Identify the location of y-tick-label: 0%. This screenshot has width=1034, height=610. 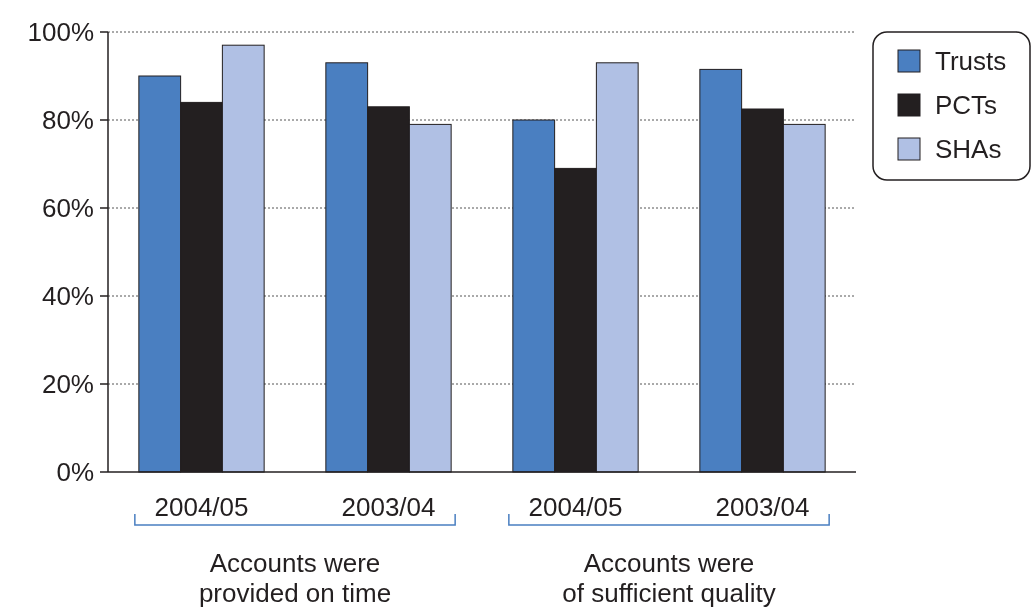
(75, 472).